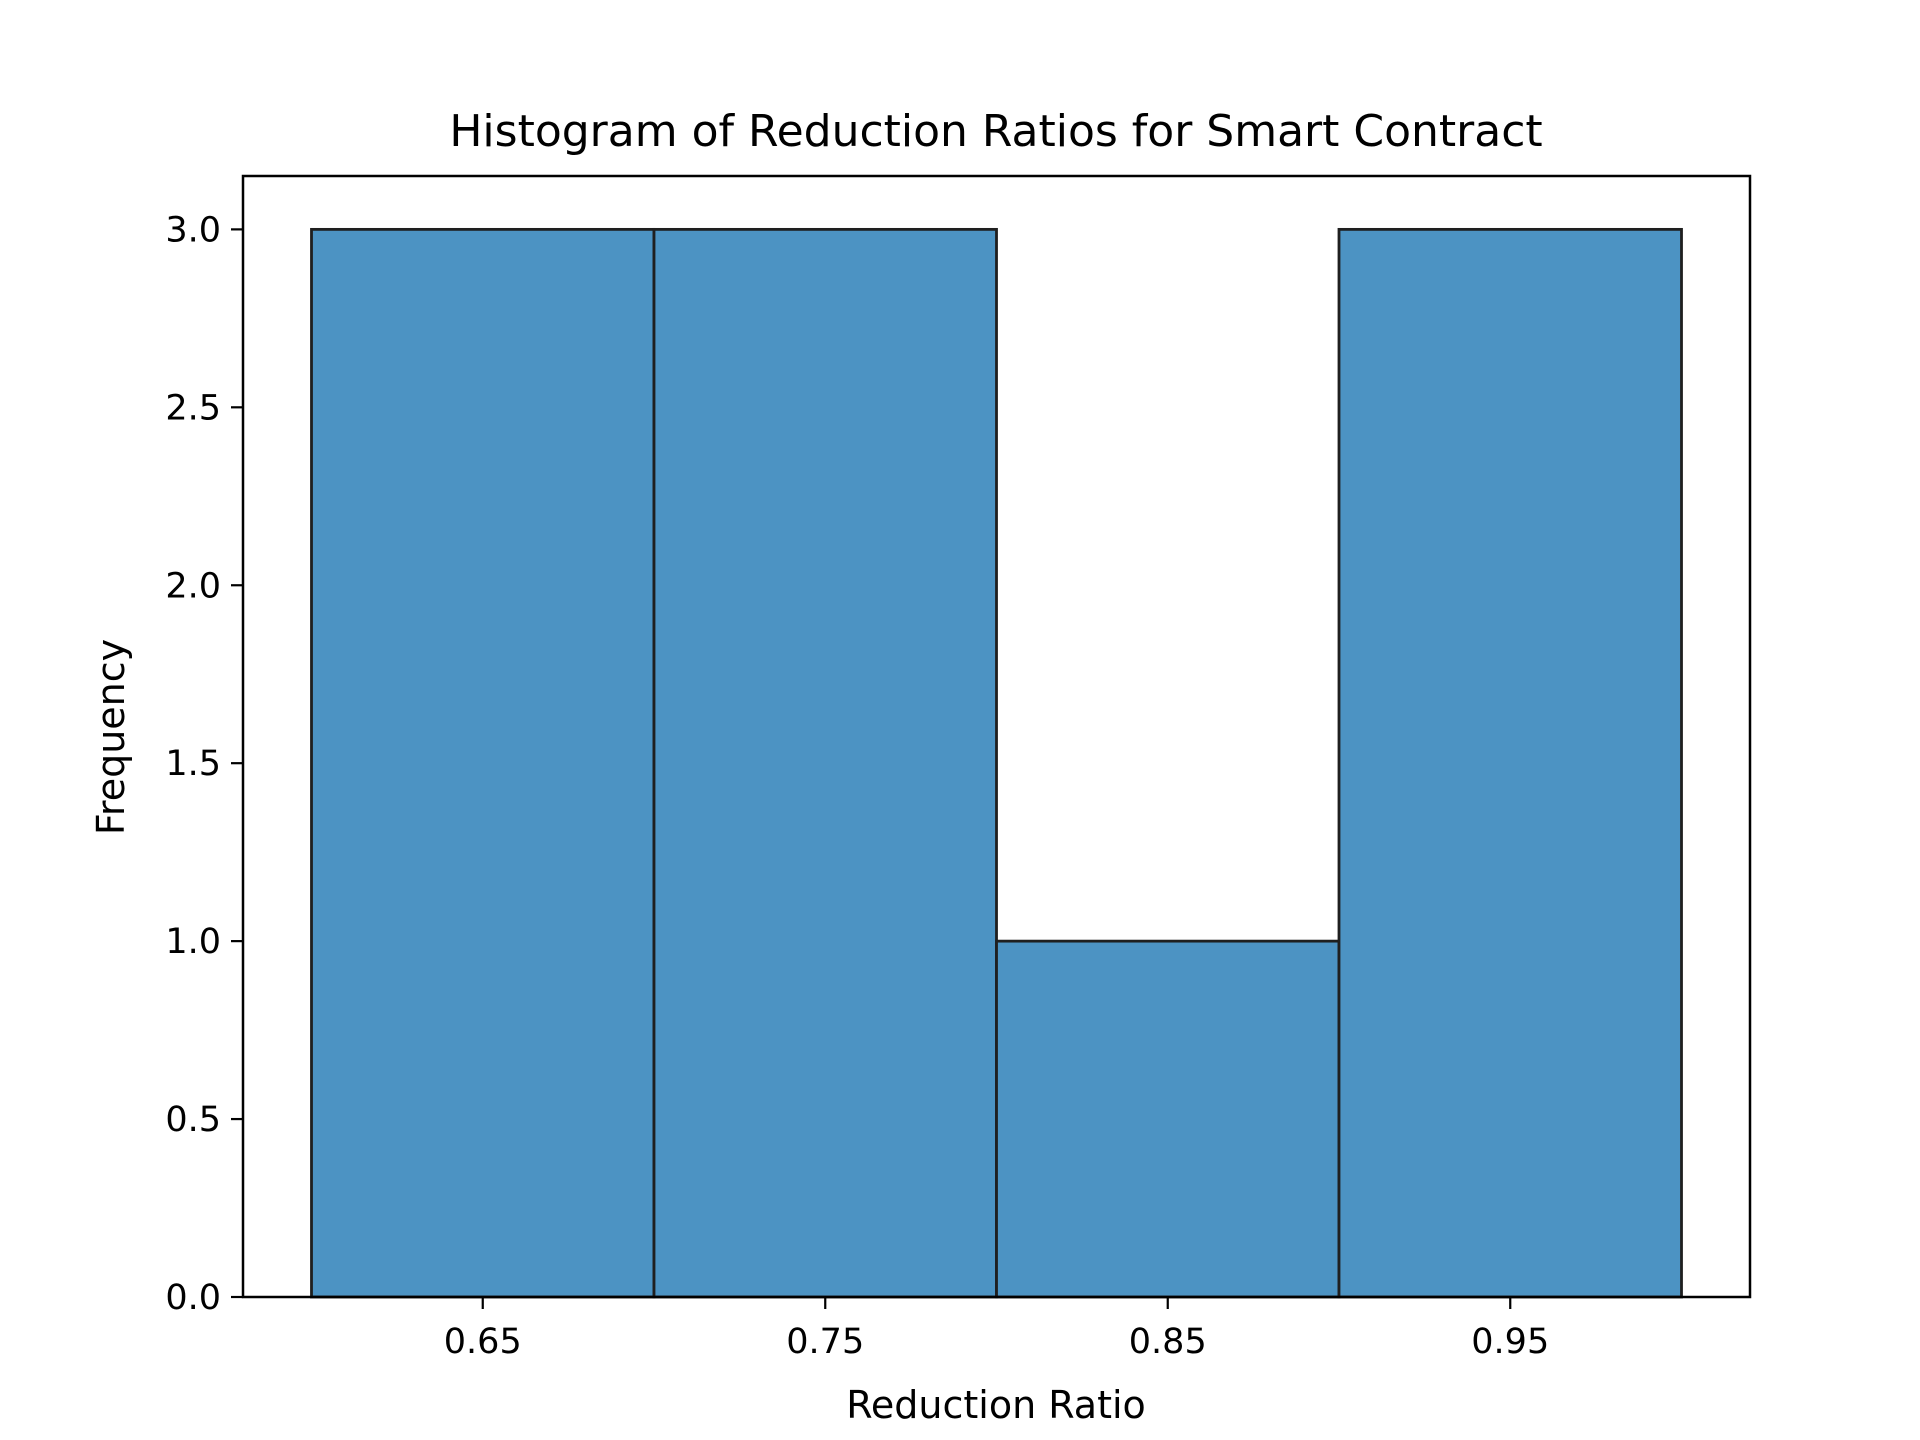 This screenshot has width=1920, height=1440. Describe the element at coordinates (996, 1329) in the screenshot. I see `x-axis: 0.65 0.75 0.85 0.95` at that location.